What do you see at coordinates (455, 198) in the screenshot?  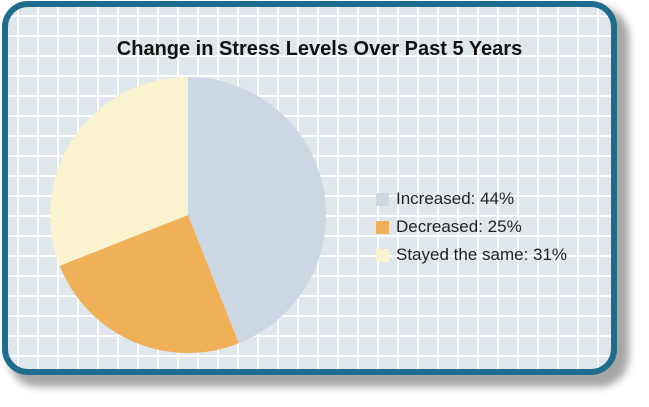 I see `legend-label-increased: Increased: 44%` at bounding box center [455, 198].